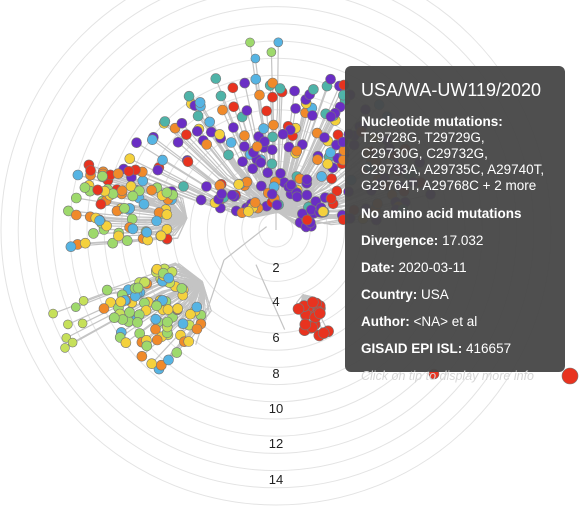  Describe the element at coordinates (570, 376) in the screenshot. I see `highlighted-tip` at that location.